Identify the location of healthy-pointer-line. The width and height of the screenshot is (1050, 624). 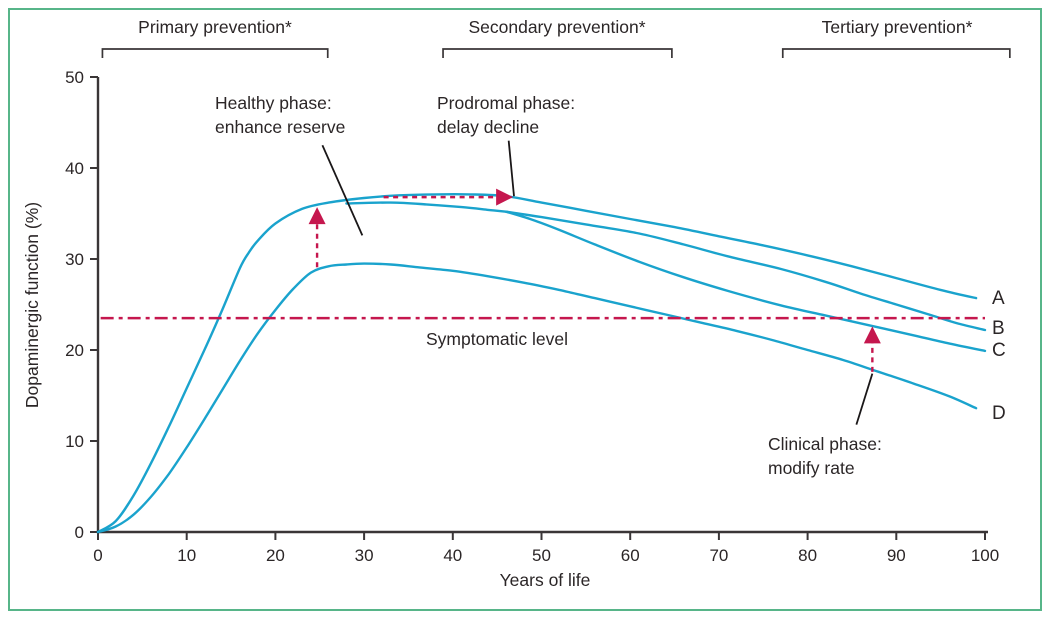
(342, 190).